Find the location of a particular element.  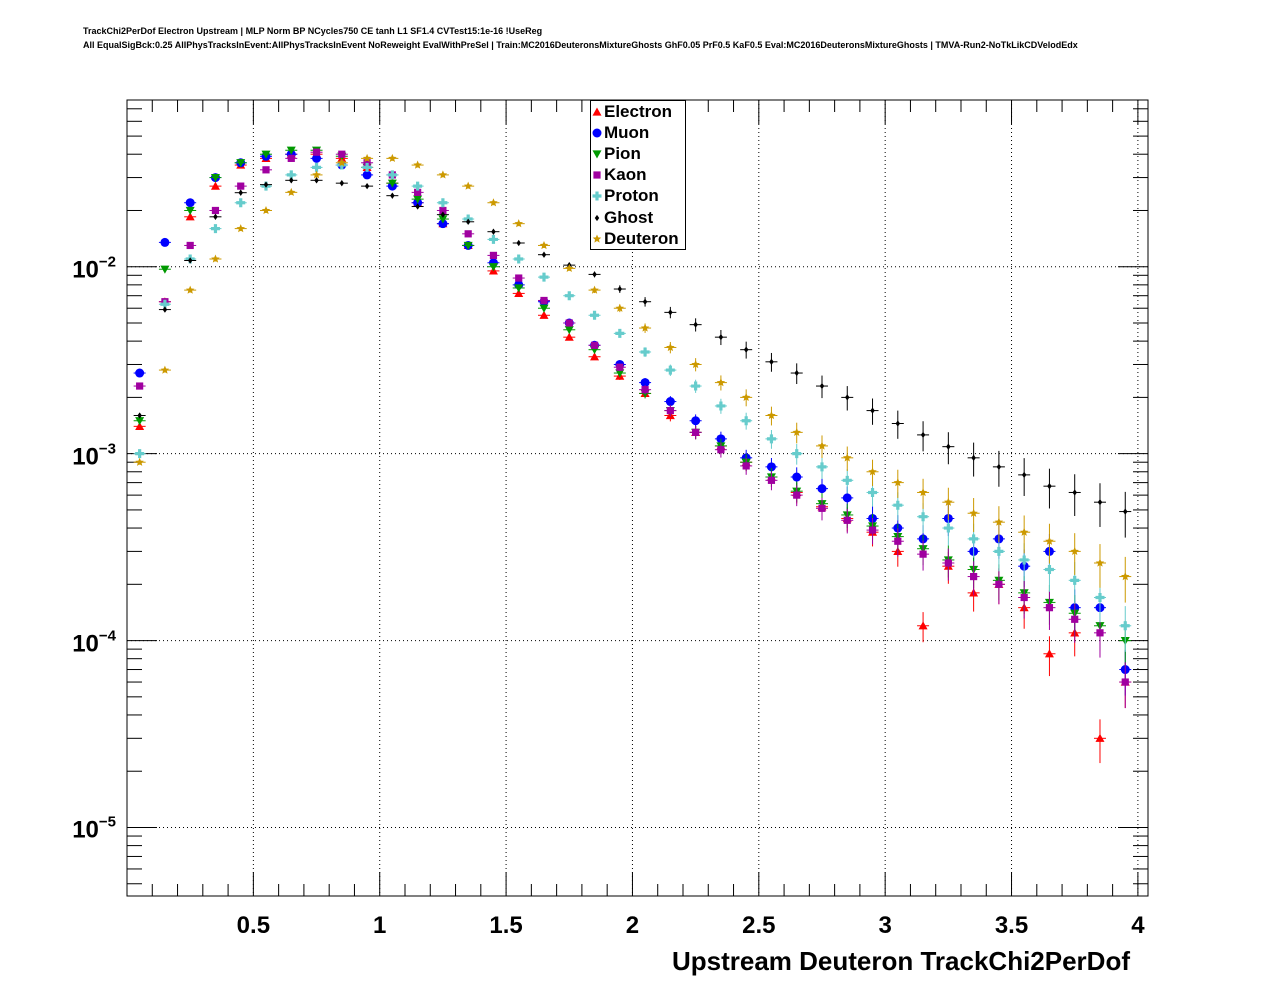

x-tick-label: 1 is located at coordinates (380, 925).